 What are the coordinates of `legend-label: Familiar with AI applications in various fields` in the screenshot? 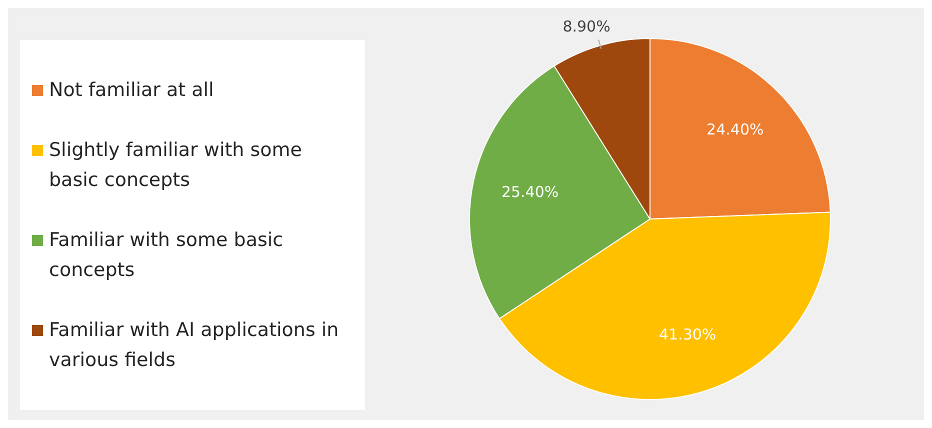 It's located at (194, 345).